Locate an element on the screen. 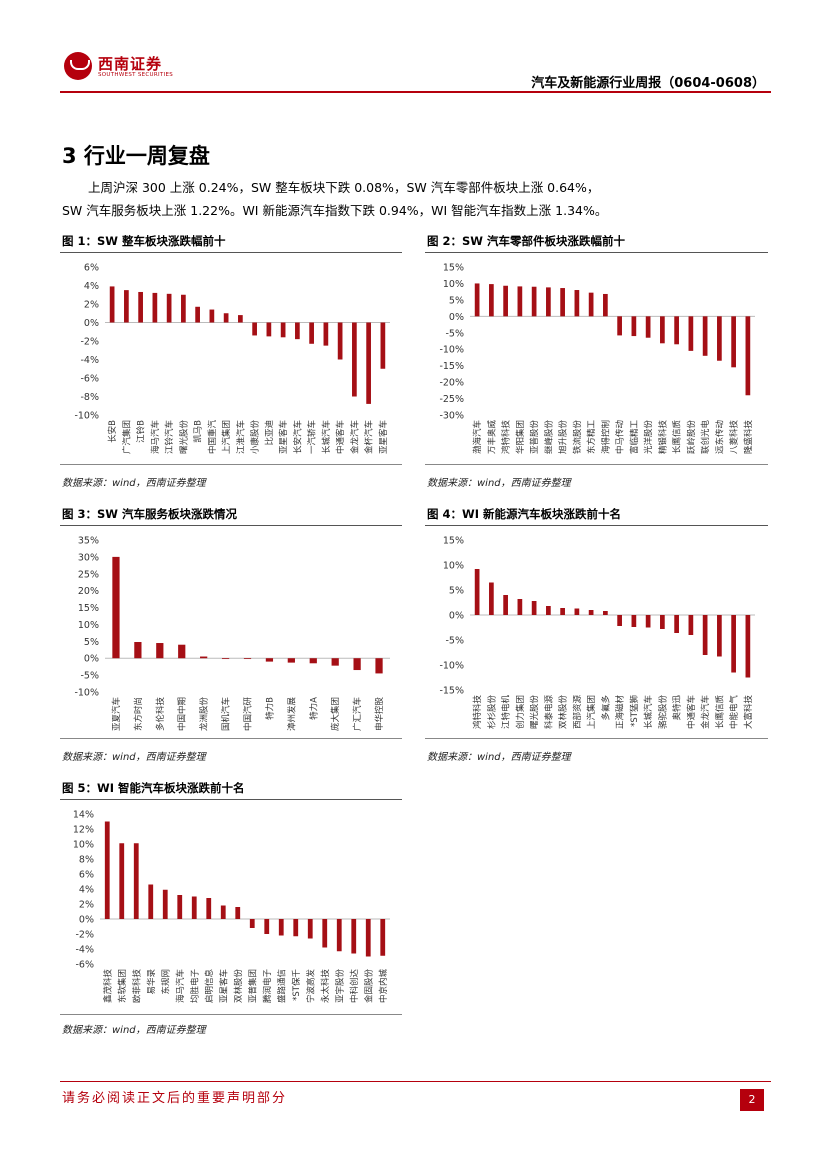 Image resolution: width=827 pixels, height=1169 pixels. x-category-label: 亚普集团 is located at coordinates (252, 986).